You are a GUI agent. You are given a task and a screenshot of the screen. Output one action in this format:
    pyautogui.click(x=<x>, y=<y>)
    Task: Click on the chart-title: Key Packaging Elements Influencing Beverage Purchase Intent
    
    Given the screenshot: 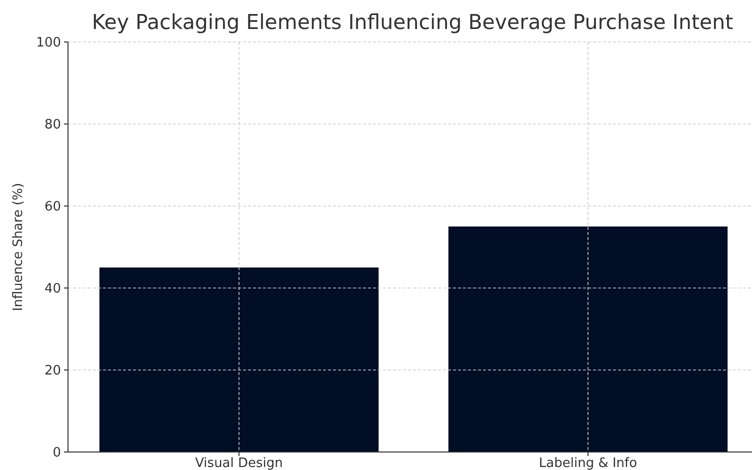 What is the action you would take?
    pyautogui.click(x=413, y=22)
    